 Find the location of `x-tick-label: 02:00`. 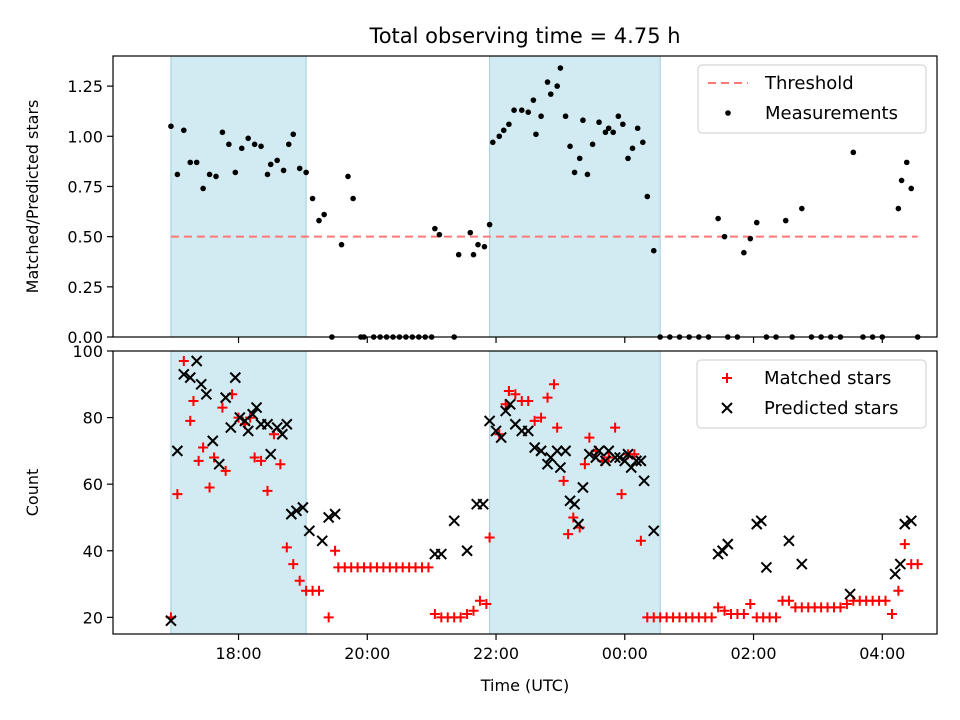

x-tick-label: 02:00 is located at coordinates (753, 653).